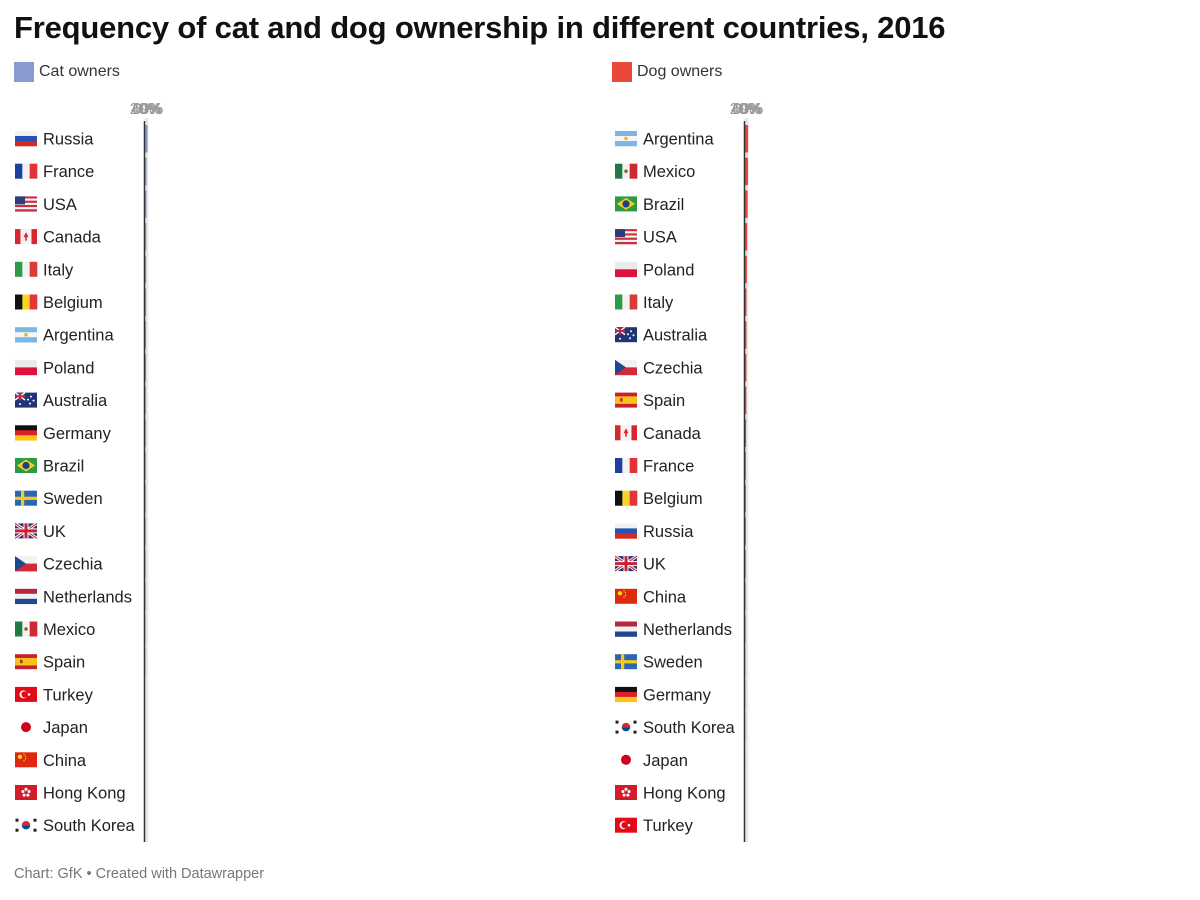 This screenshot has height=900, width=1200. Describe the element at coordinates (166, 532) in the screenshot. I see `value-label: 27%` at that location.